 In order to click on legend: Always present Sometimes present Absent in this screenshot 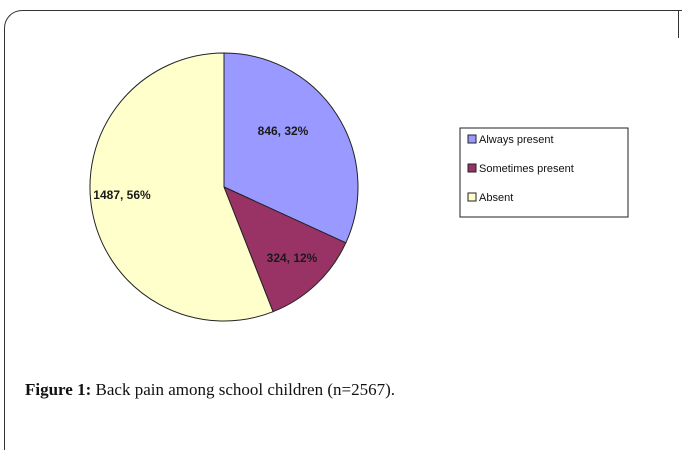, I will do `click(544, 172)`.